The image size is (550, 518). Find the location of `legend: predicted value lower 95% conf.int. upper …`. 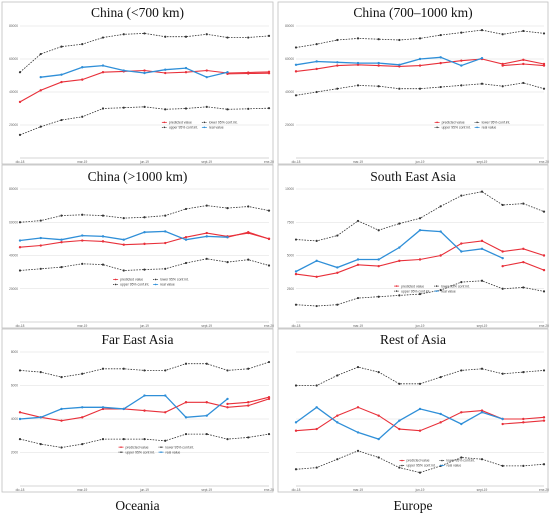

legend: predicted value lower 95% conf.int. upper … is located at coordinates (156, 449).